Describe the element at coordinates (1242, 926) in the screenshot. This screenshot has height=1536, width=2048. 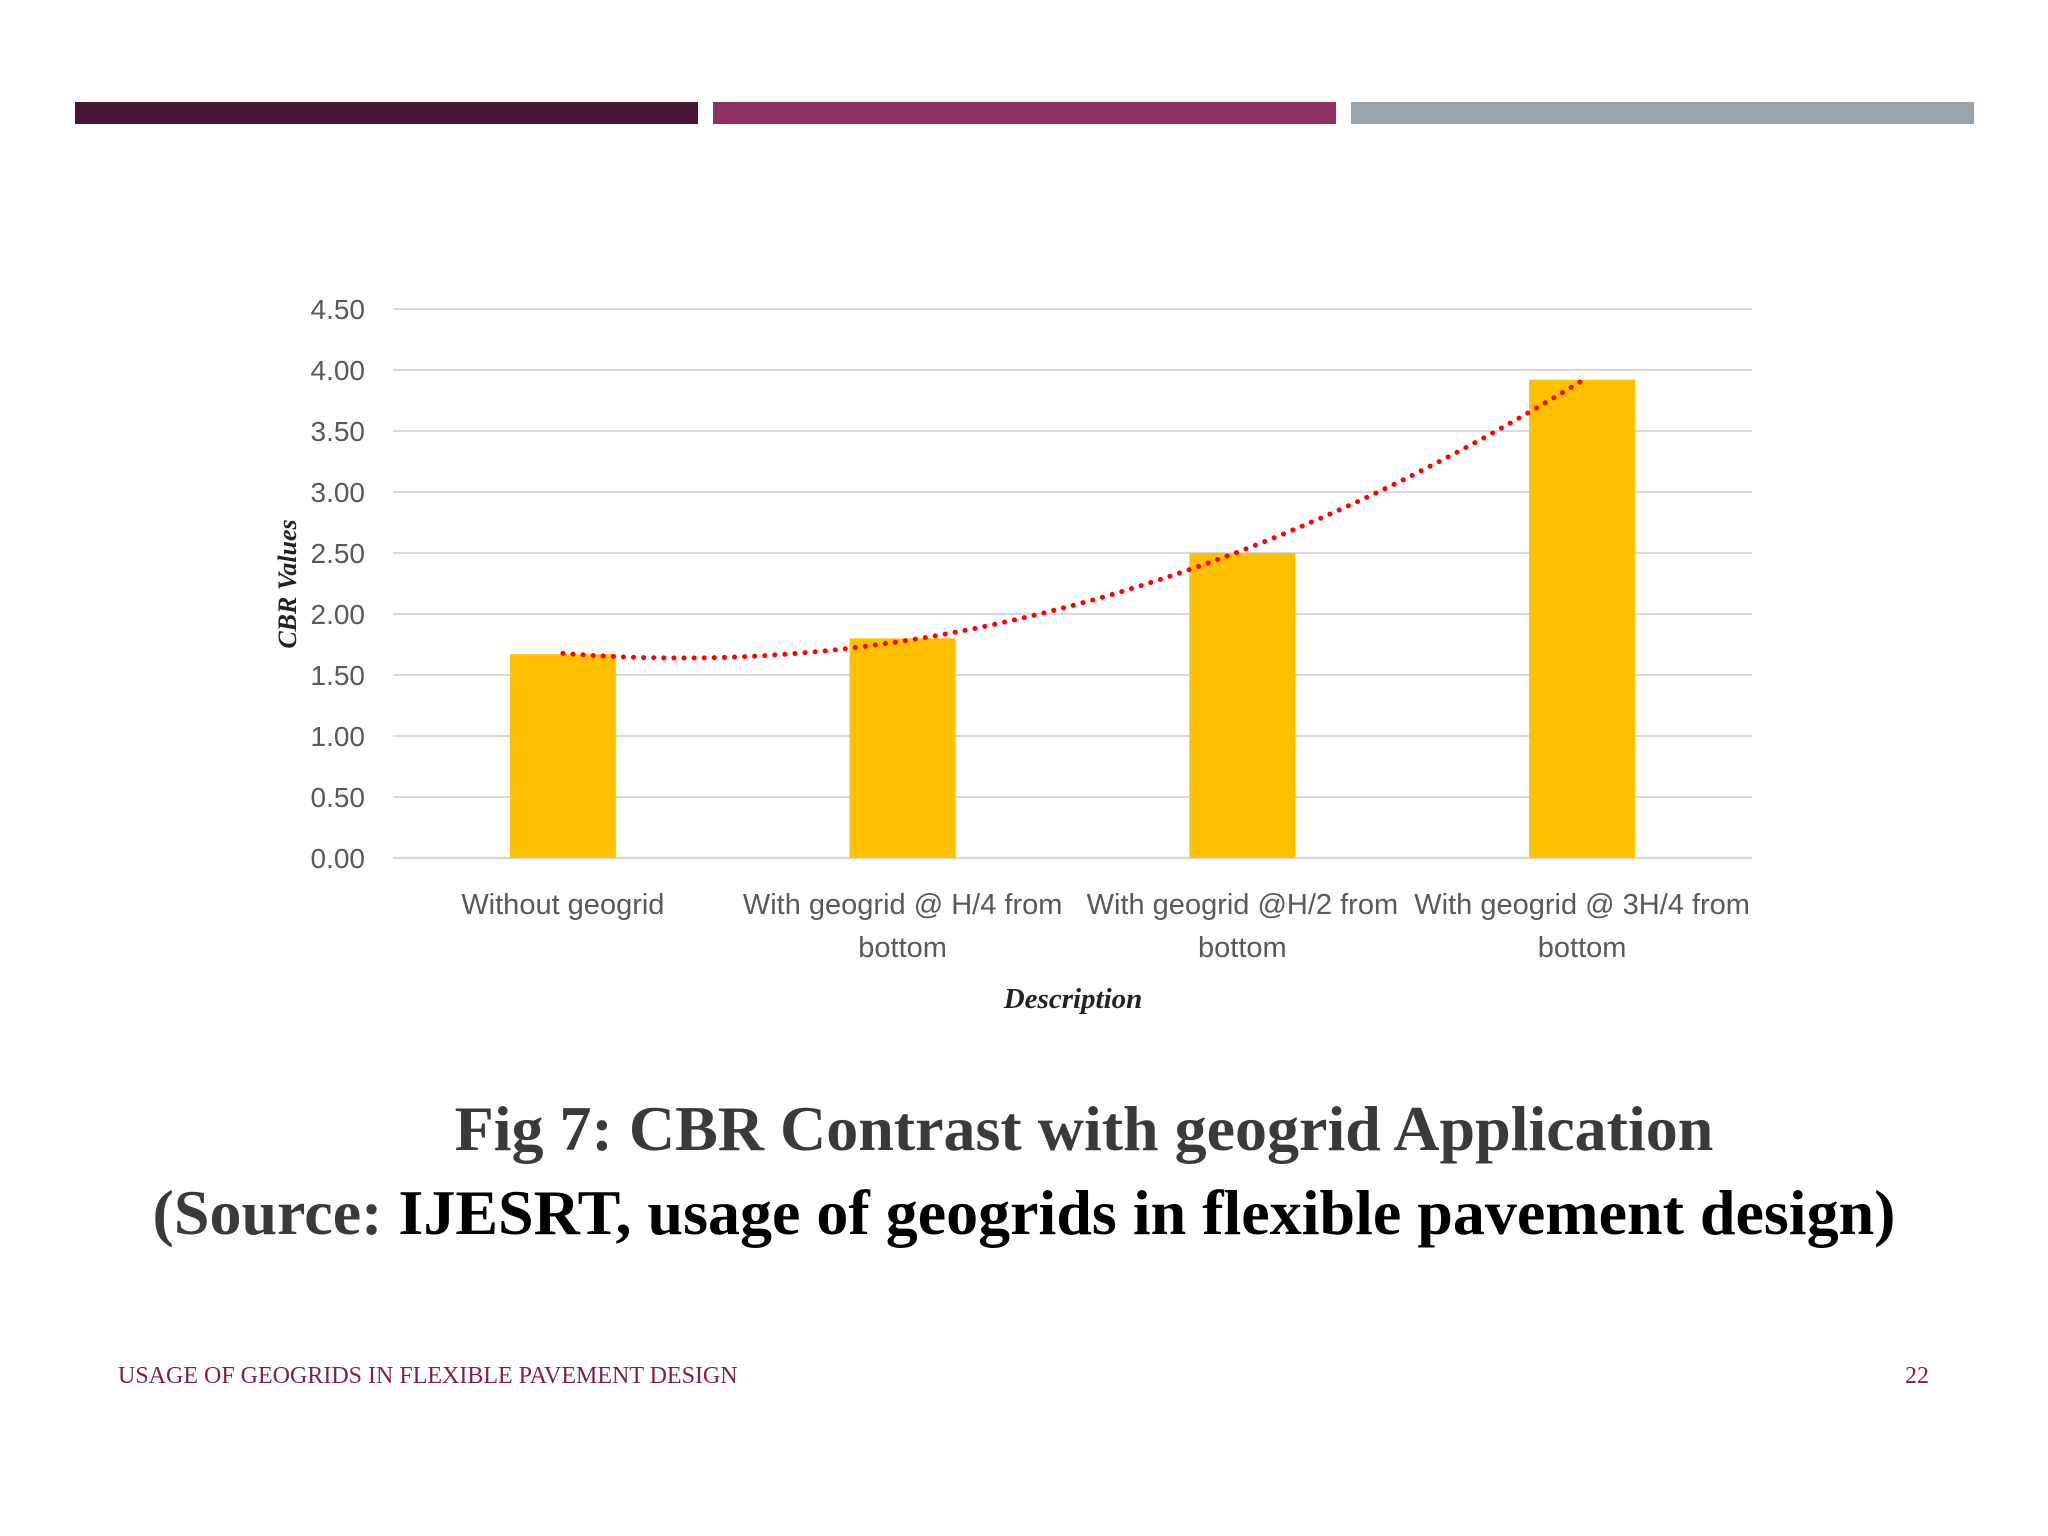
I see `category-label: With geogrid @H/2 from bottom` at that location.